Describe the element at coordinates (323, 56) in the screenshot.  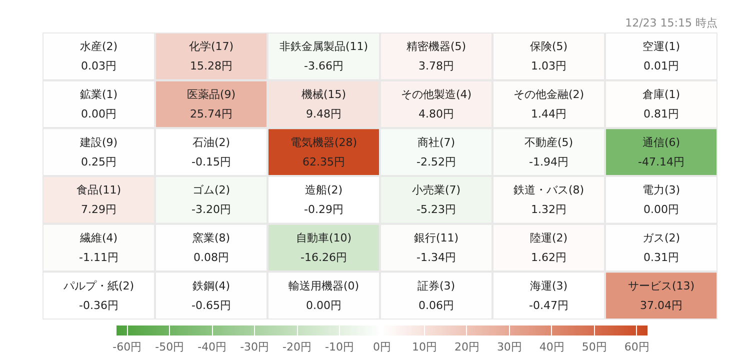
I see `data-label: 非鉄金属製品(11) -3.66円` at that location.